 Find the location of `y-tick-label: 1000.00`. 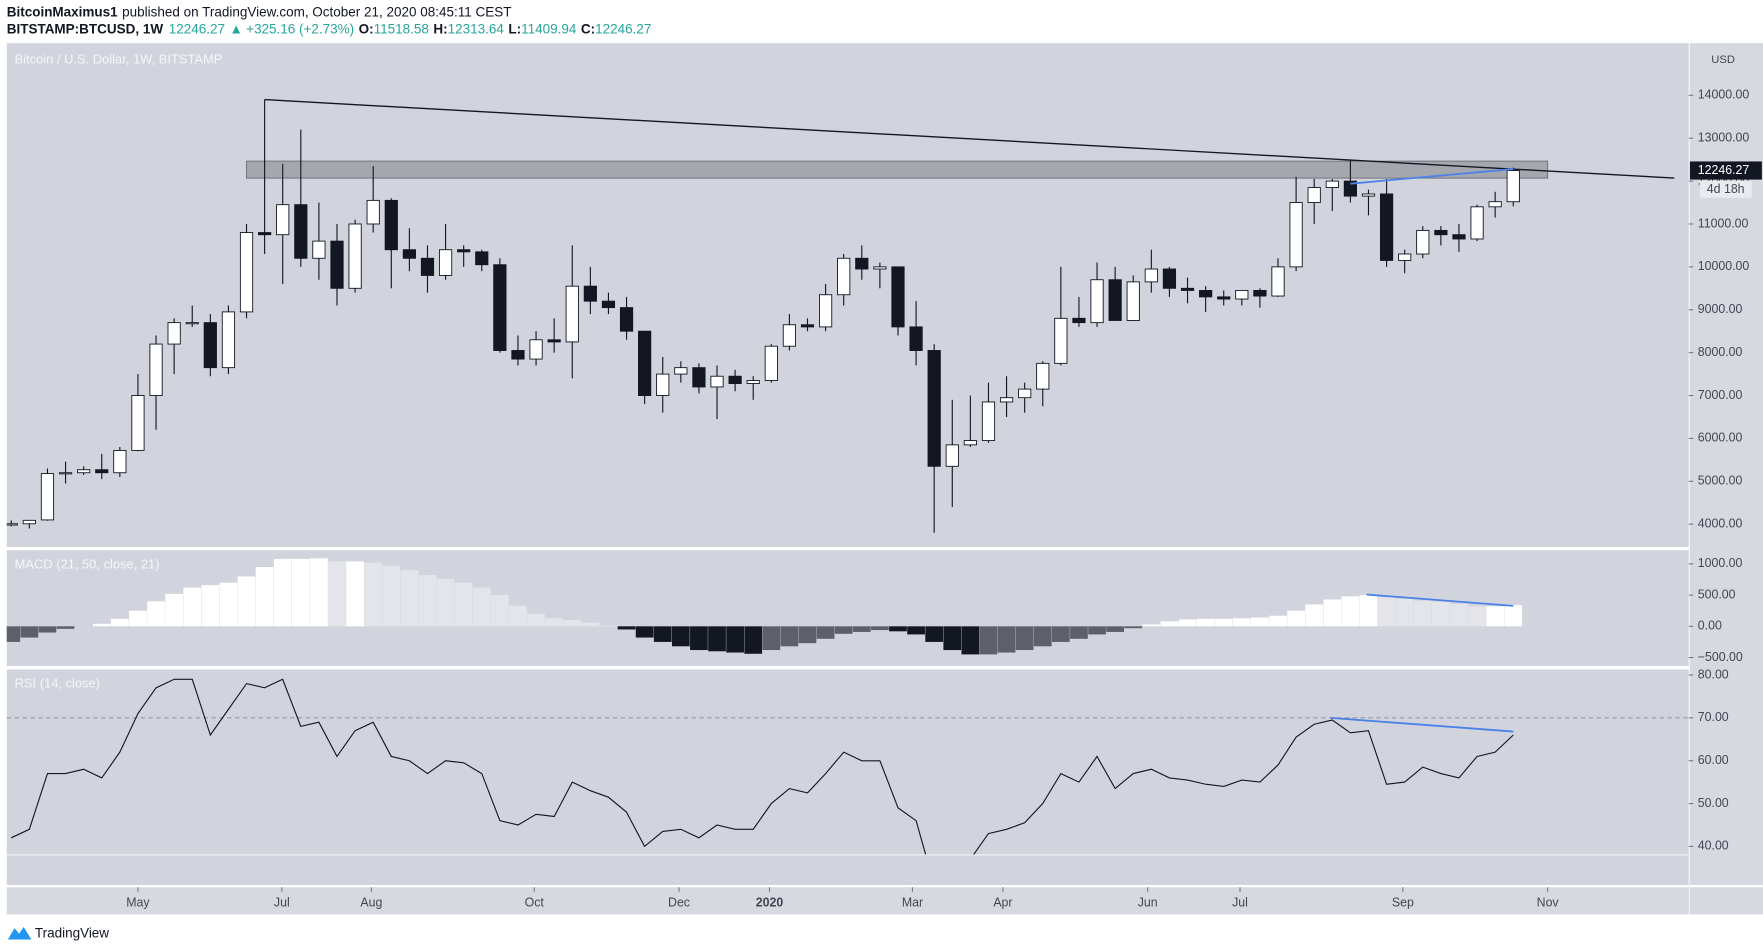

y-tick-label: 1000.00 is located at coordinates (1720, 563).